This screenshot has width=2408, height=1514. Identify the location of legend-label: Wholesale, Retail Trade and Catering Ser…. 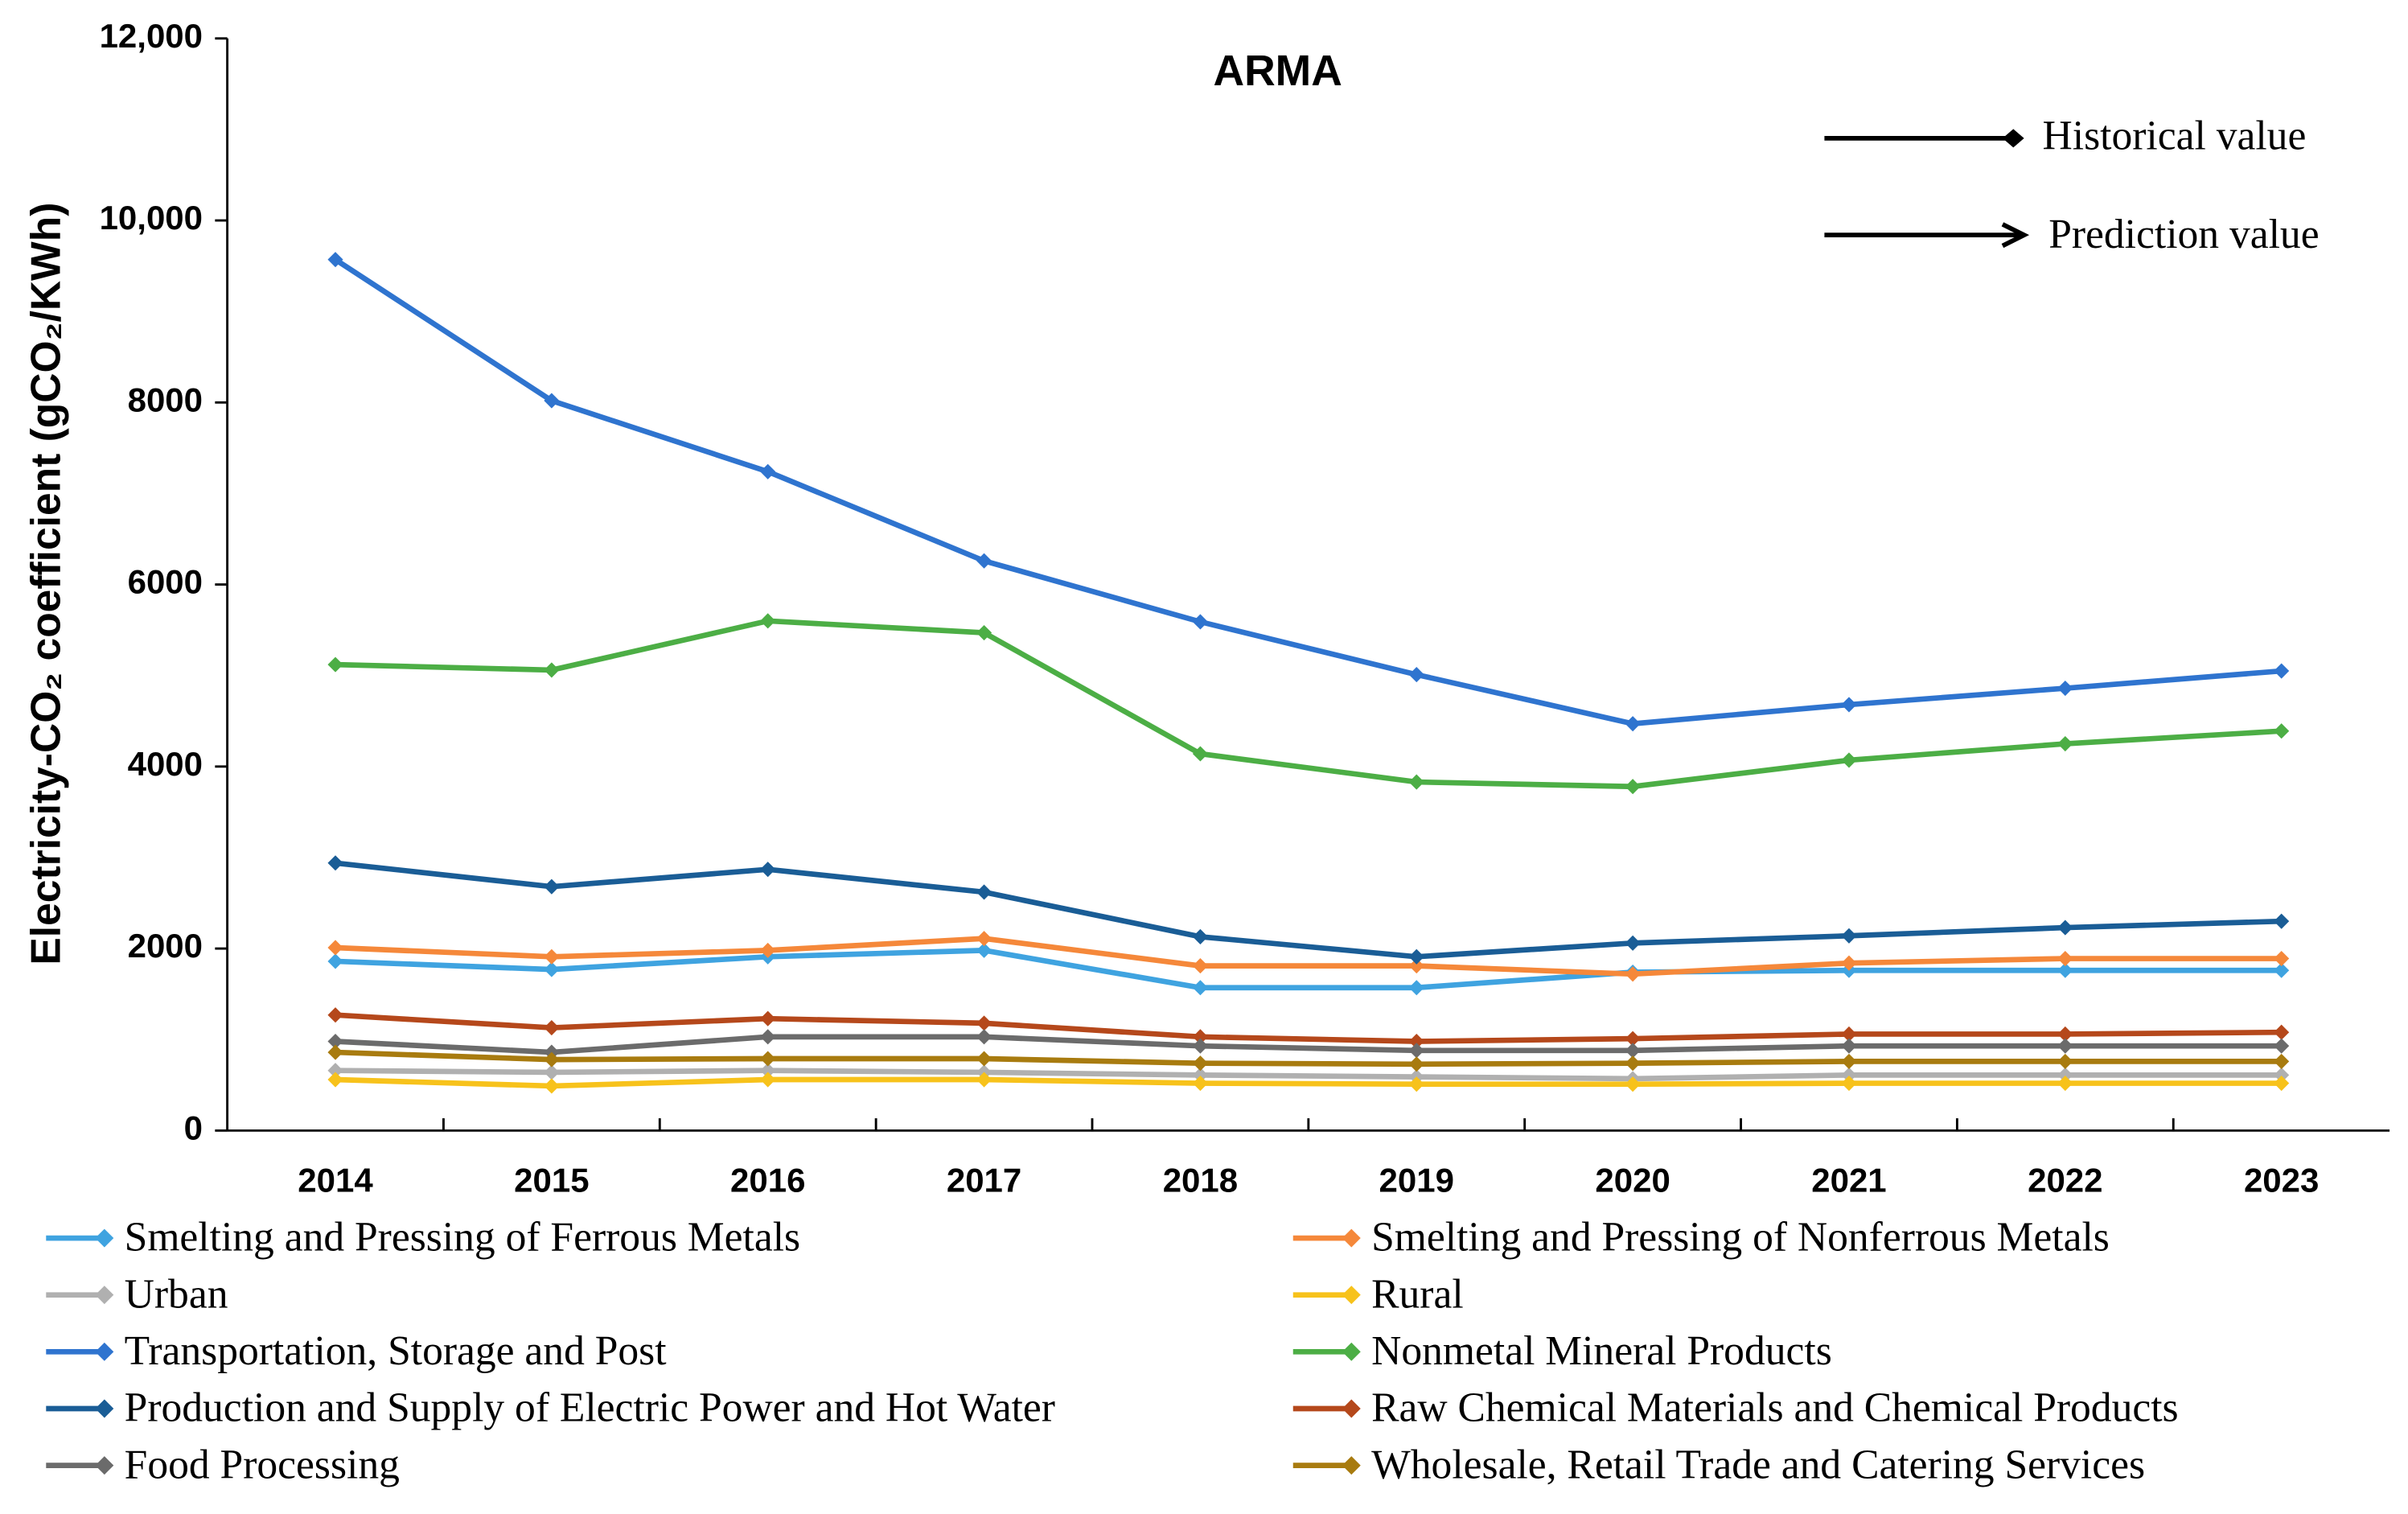
(1758, 1464).